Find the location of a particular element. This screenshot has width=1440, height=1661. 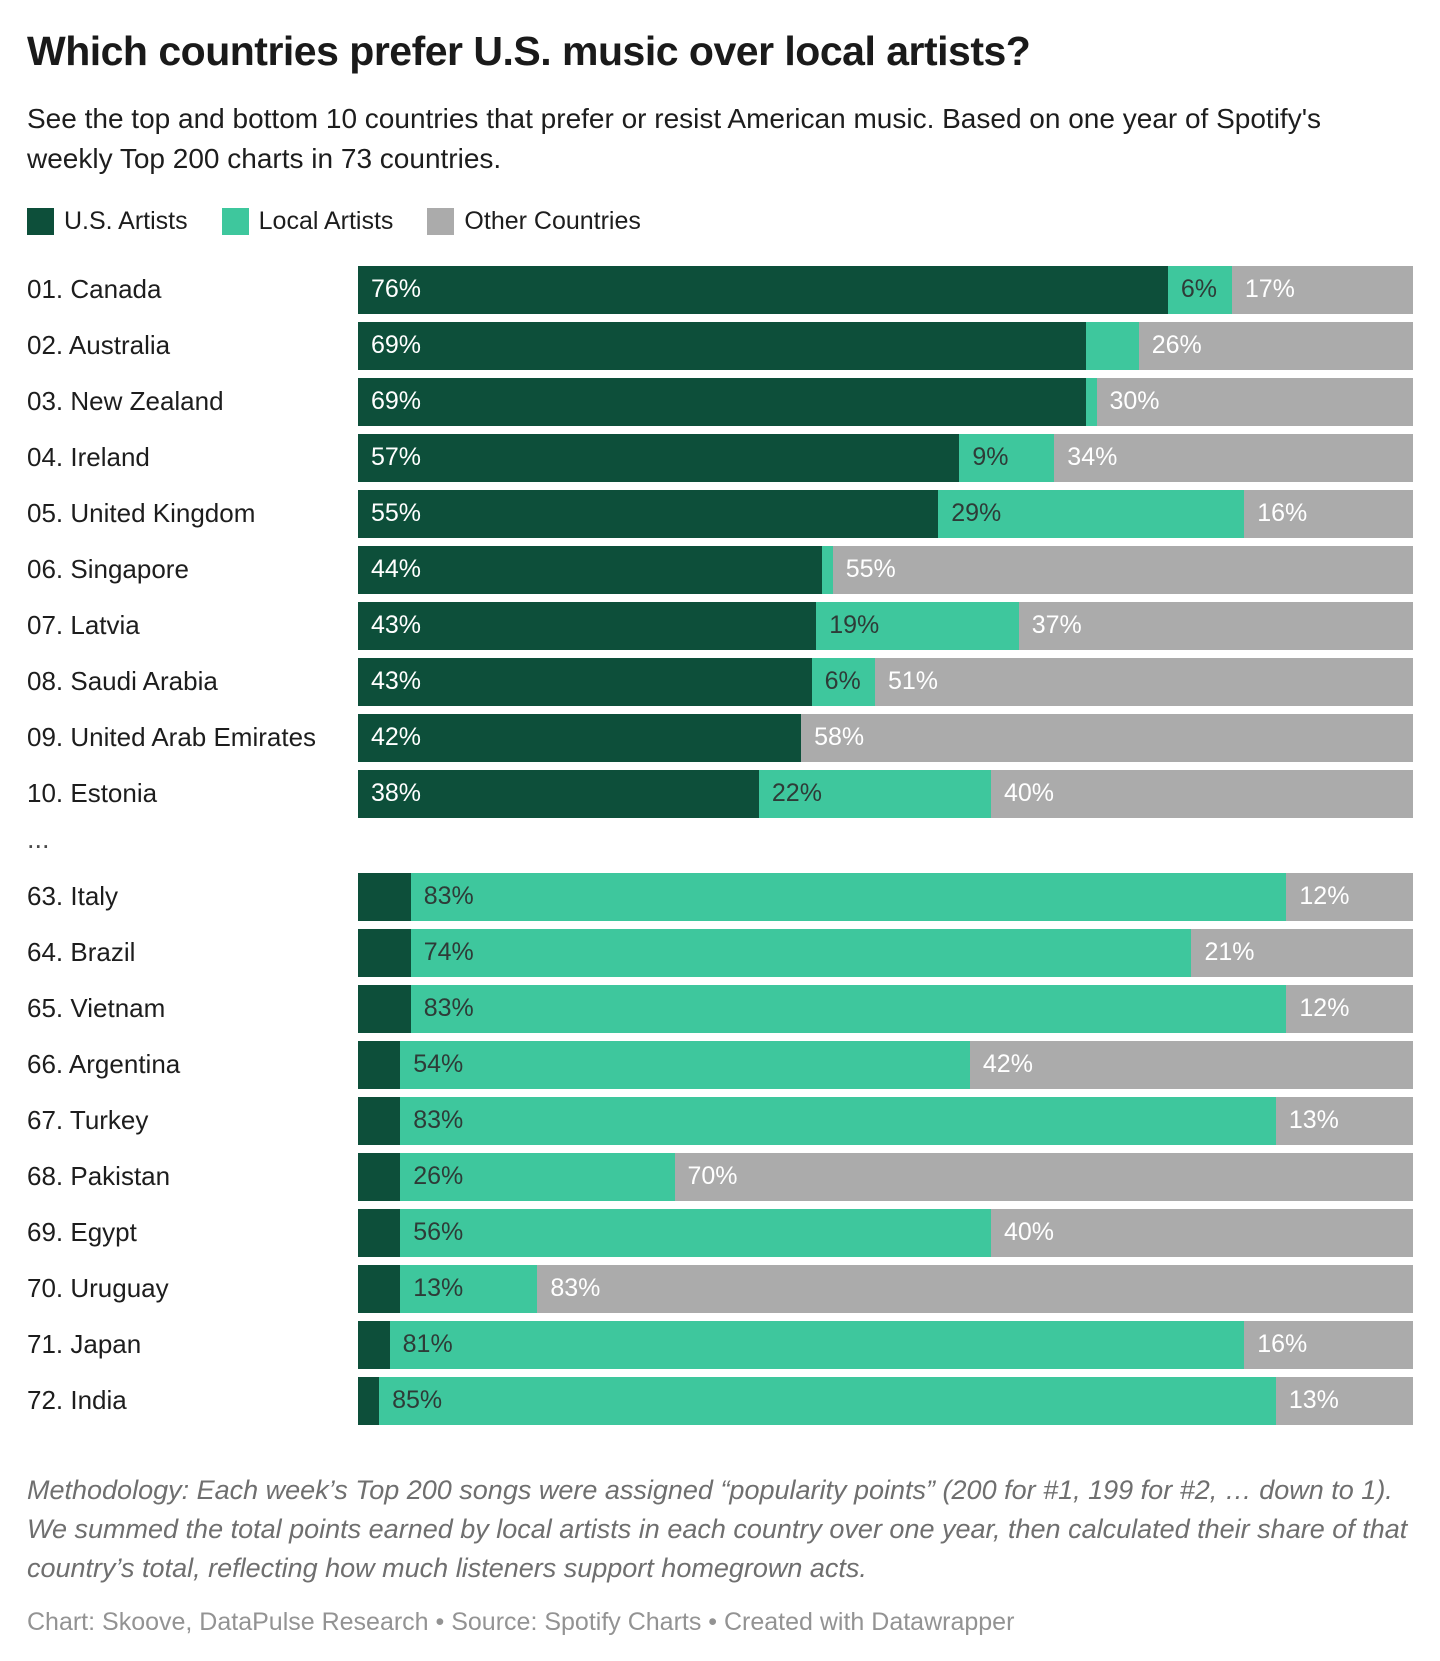

bar-segment-local-artists: 81% is located at coordinates (817, 1344).